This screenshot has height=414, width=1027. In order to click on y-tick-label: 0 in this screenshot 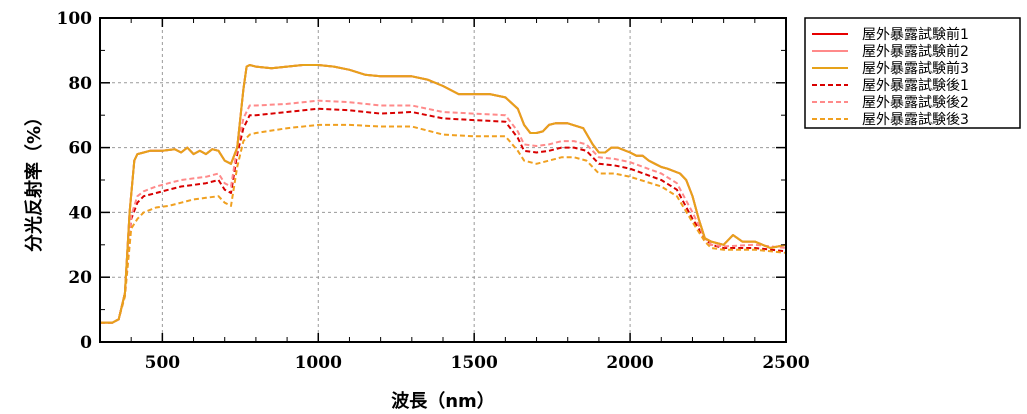, I will do `click(86, 343)`.